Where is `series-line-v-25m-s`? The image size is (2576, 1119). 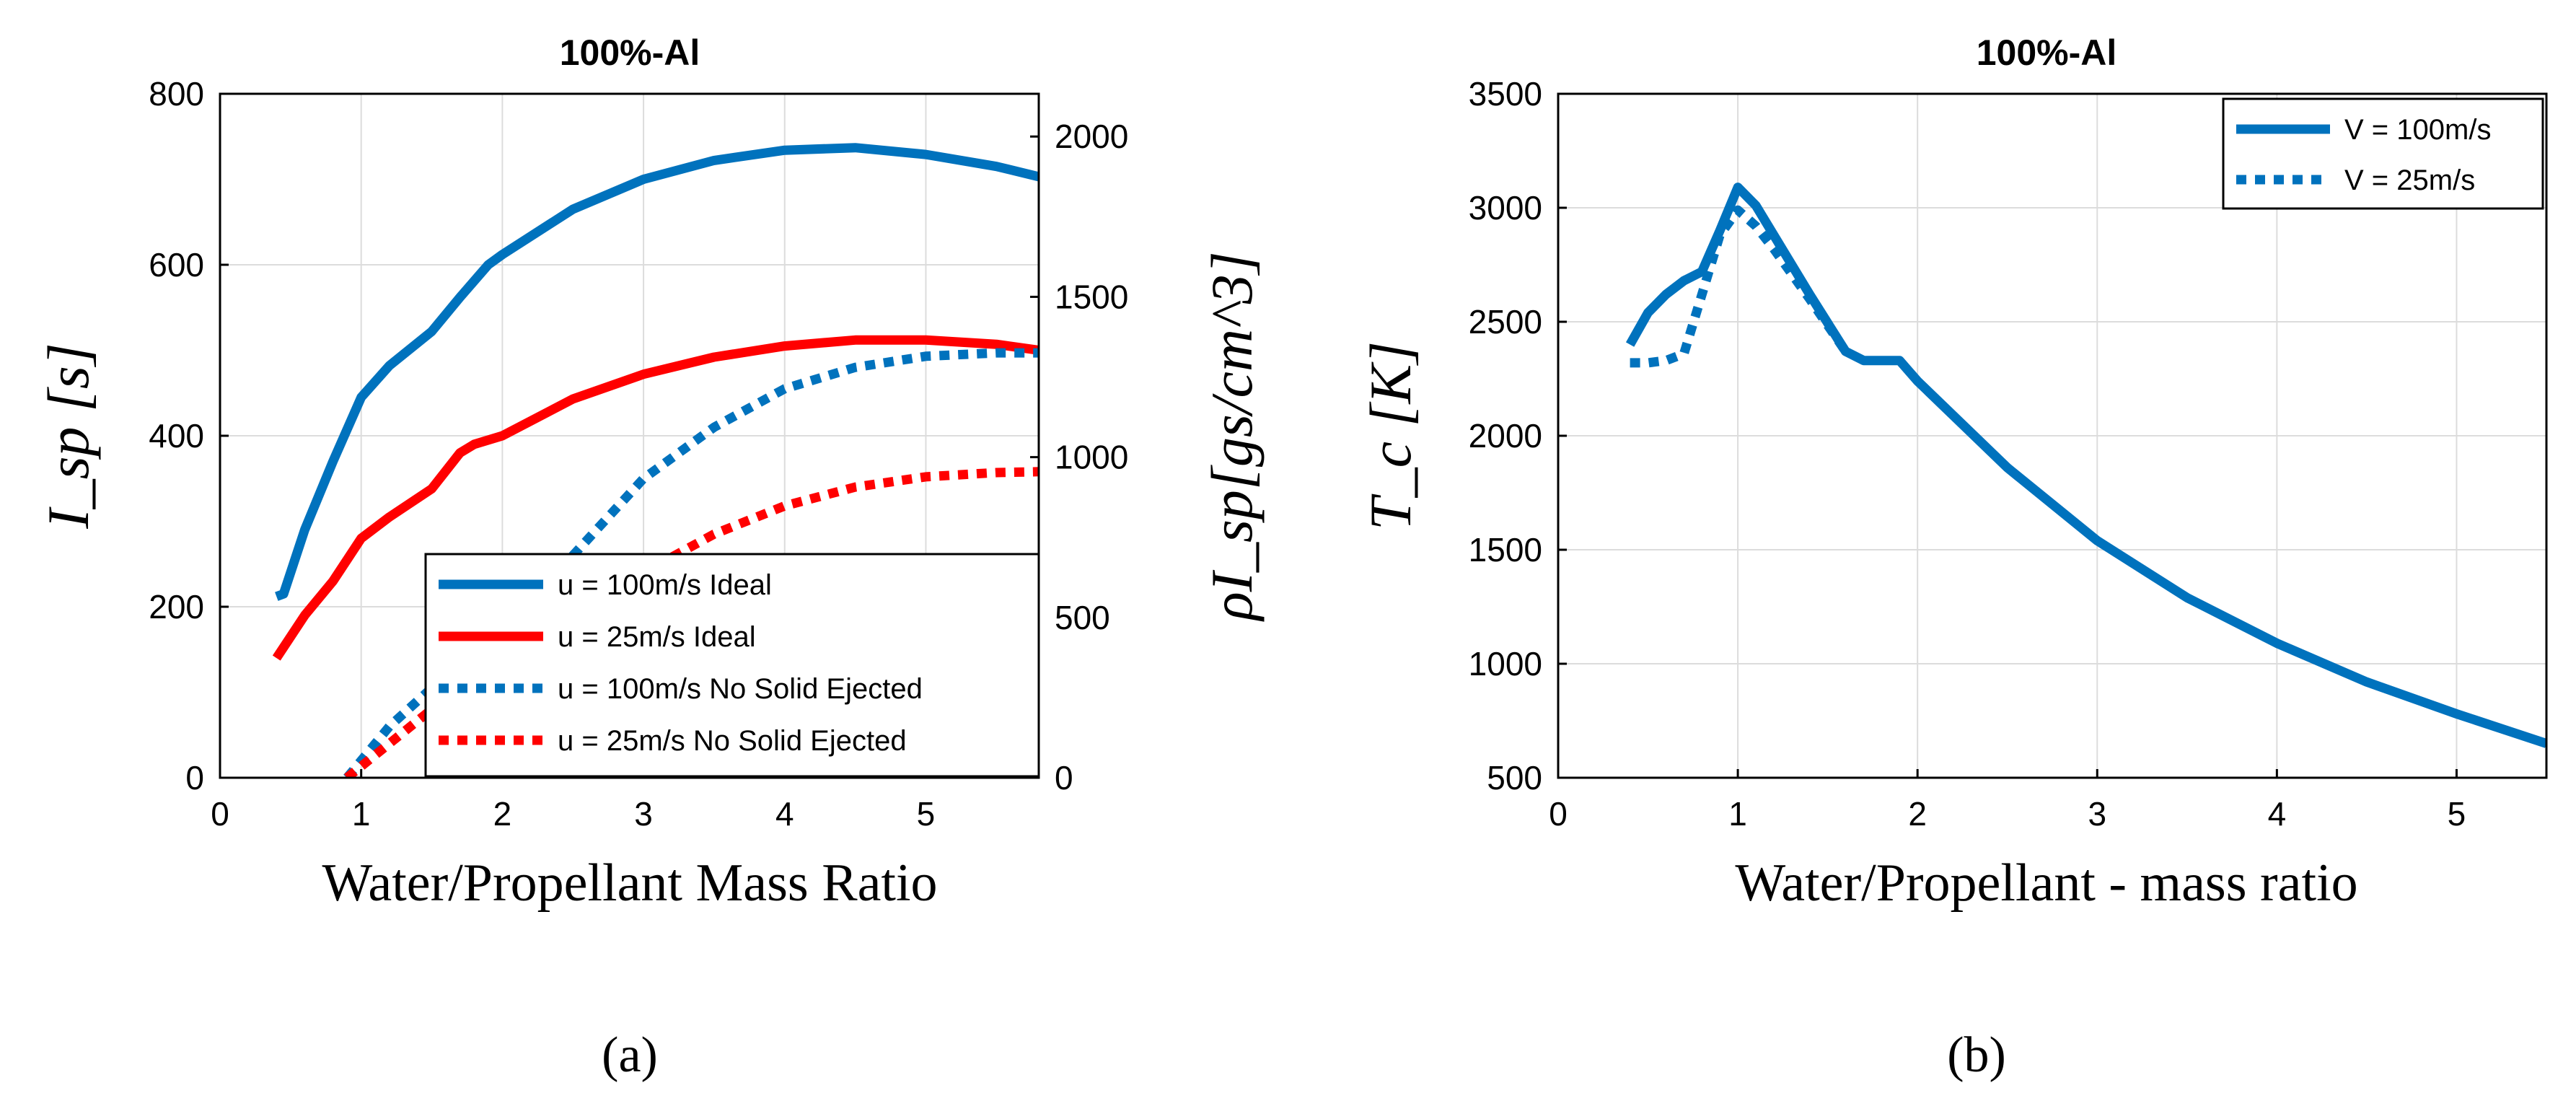
series-line-v-25m-s is located at coordinates (1740, 286).